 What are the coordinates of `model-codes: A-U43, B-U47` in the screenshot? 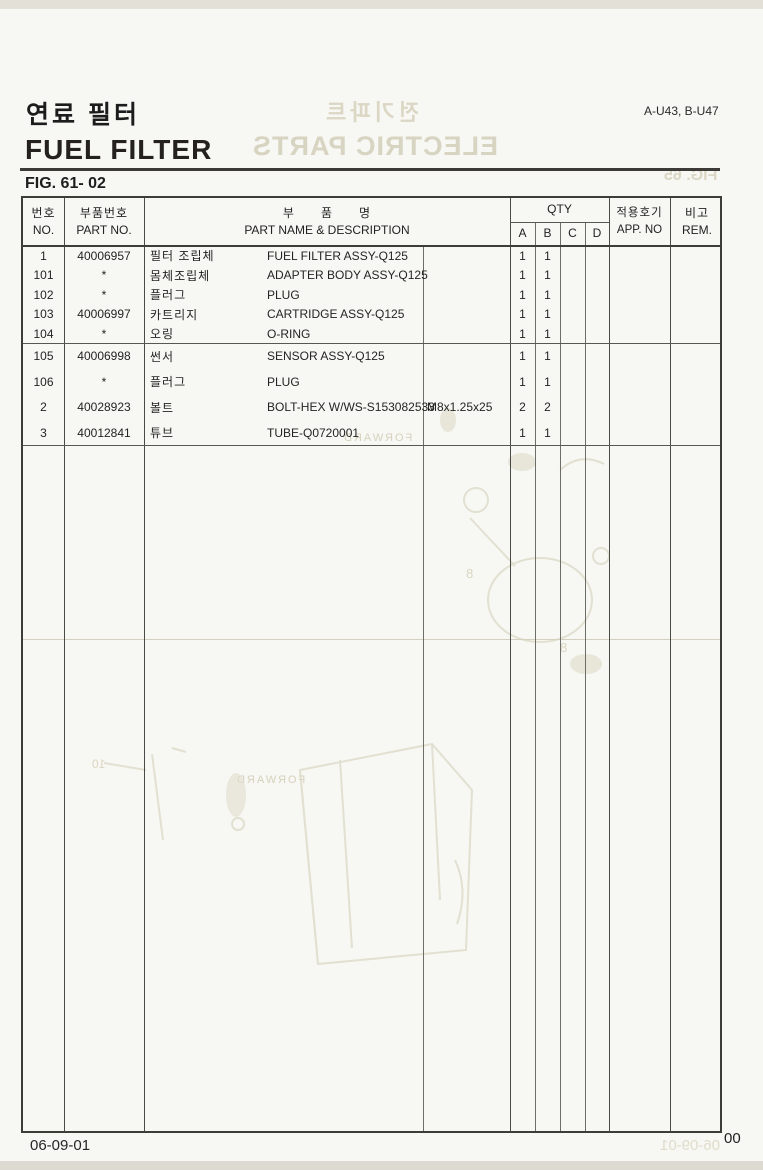 It's located at (681, 111).